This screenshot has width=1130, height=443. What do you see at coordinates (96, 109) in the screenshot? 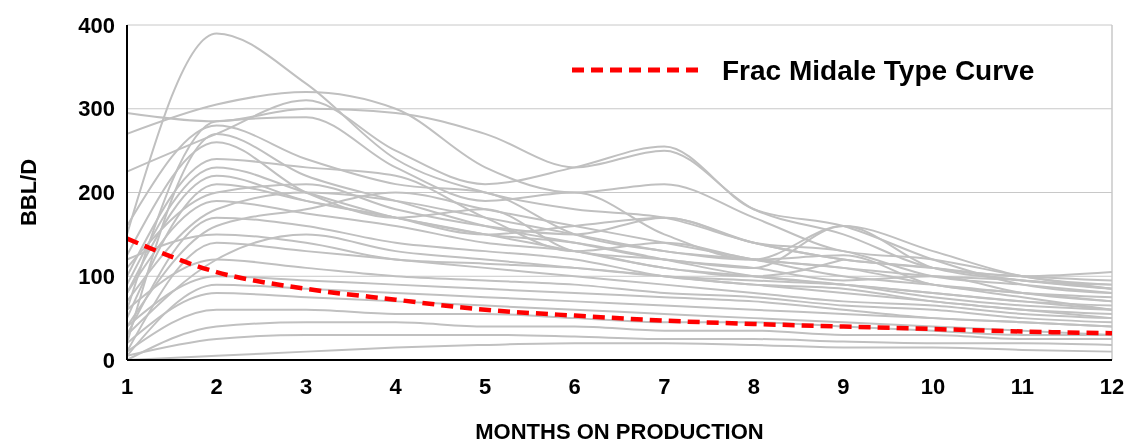
I see `y-tick-label: 300` at bounding box center [96, 109].